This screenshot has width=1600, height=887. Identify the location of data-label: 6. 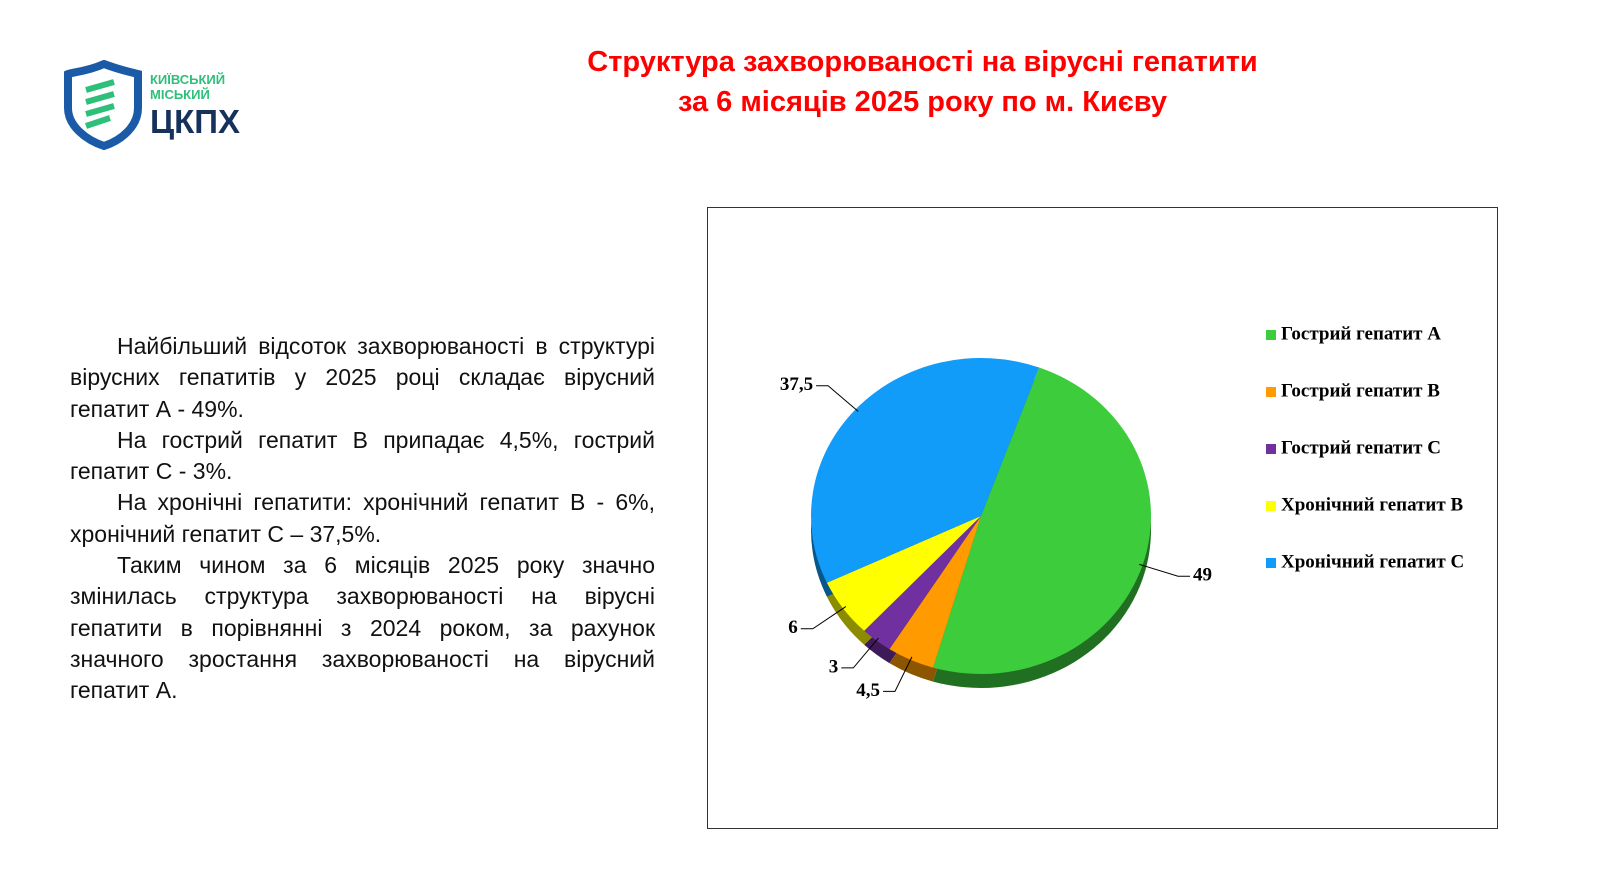
(793, 627).